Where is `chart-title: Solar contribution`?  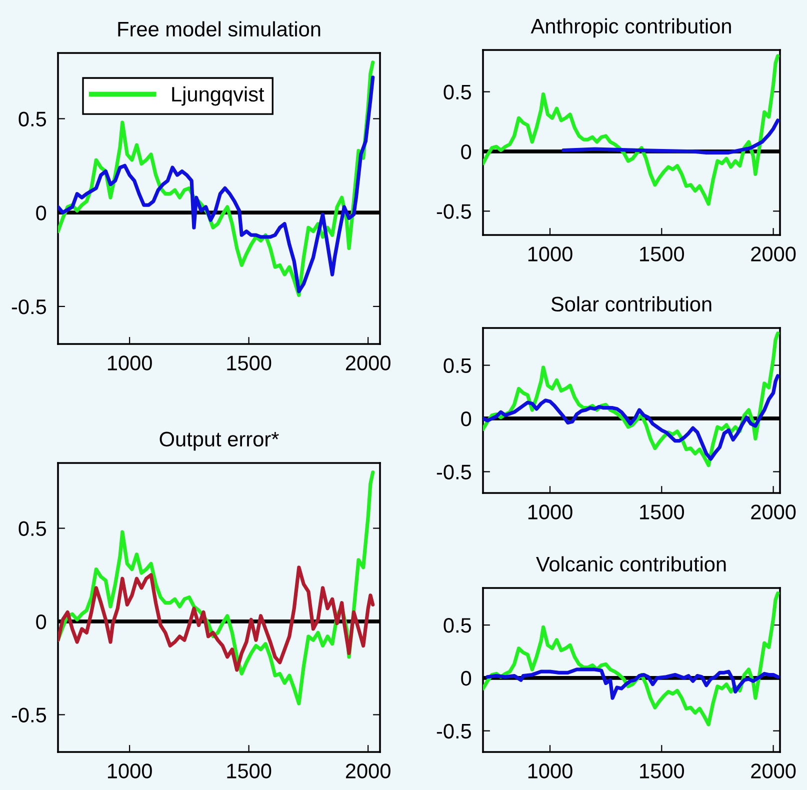
chart-title: Solar contribution is located at coordinates (631, 304).